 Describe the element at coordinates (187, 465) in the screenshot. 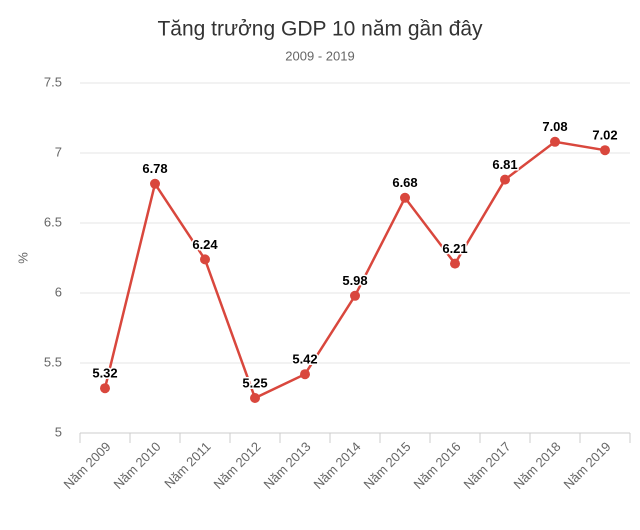

I see `x-tick-label: Năm 2011` at that location.